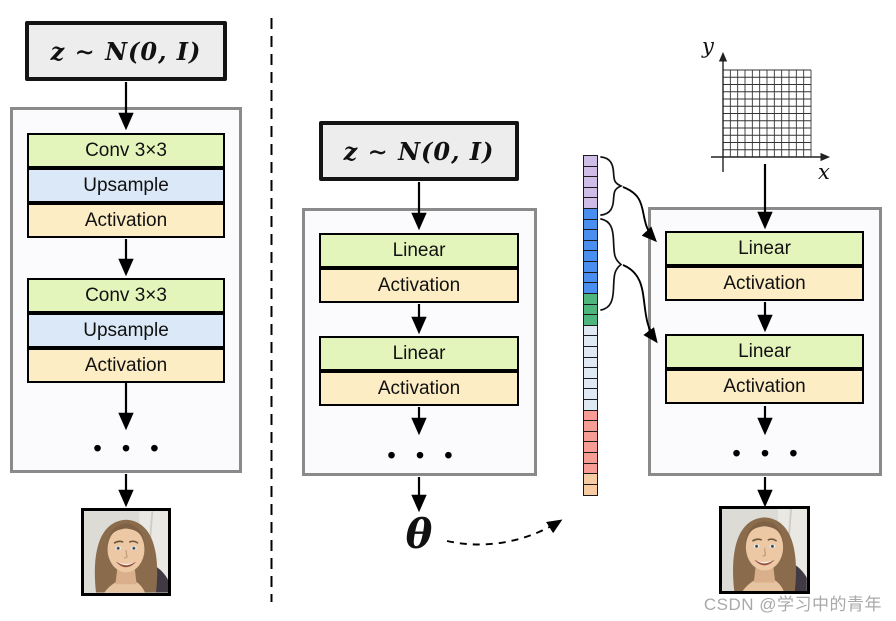 The image size is (896, 621). I want to click on weight-vector-strip, so click(590, 325).